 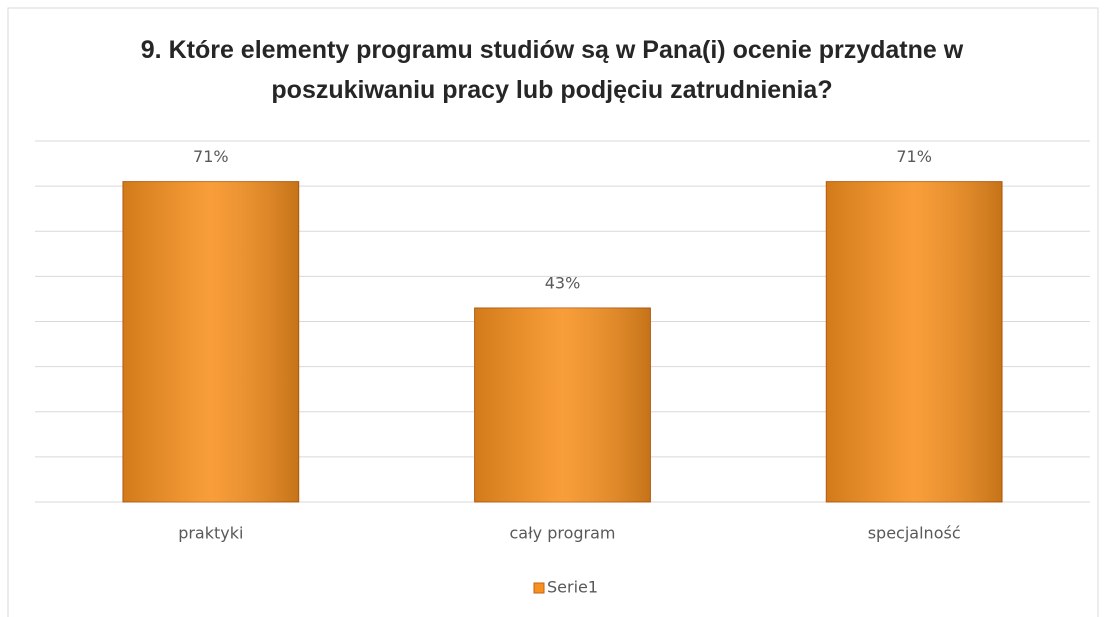 What do you see at coordinates (563, 282) in the screenshot?
I see `data-label: 43%` at bounding box center [563, 282].